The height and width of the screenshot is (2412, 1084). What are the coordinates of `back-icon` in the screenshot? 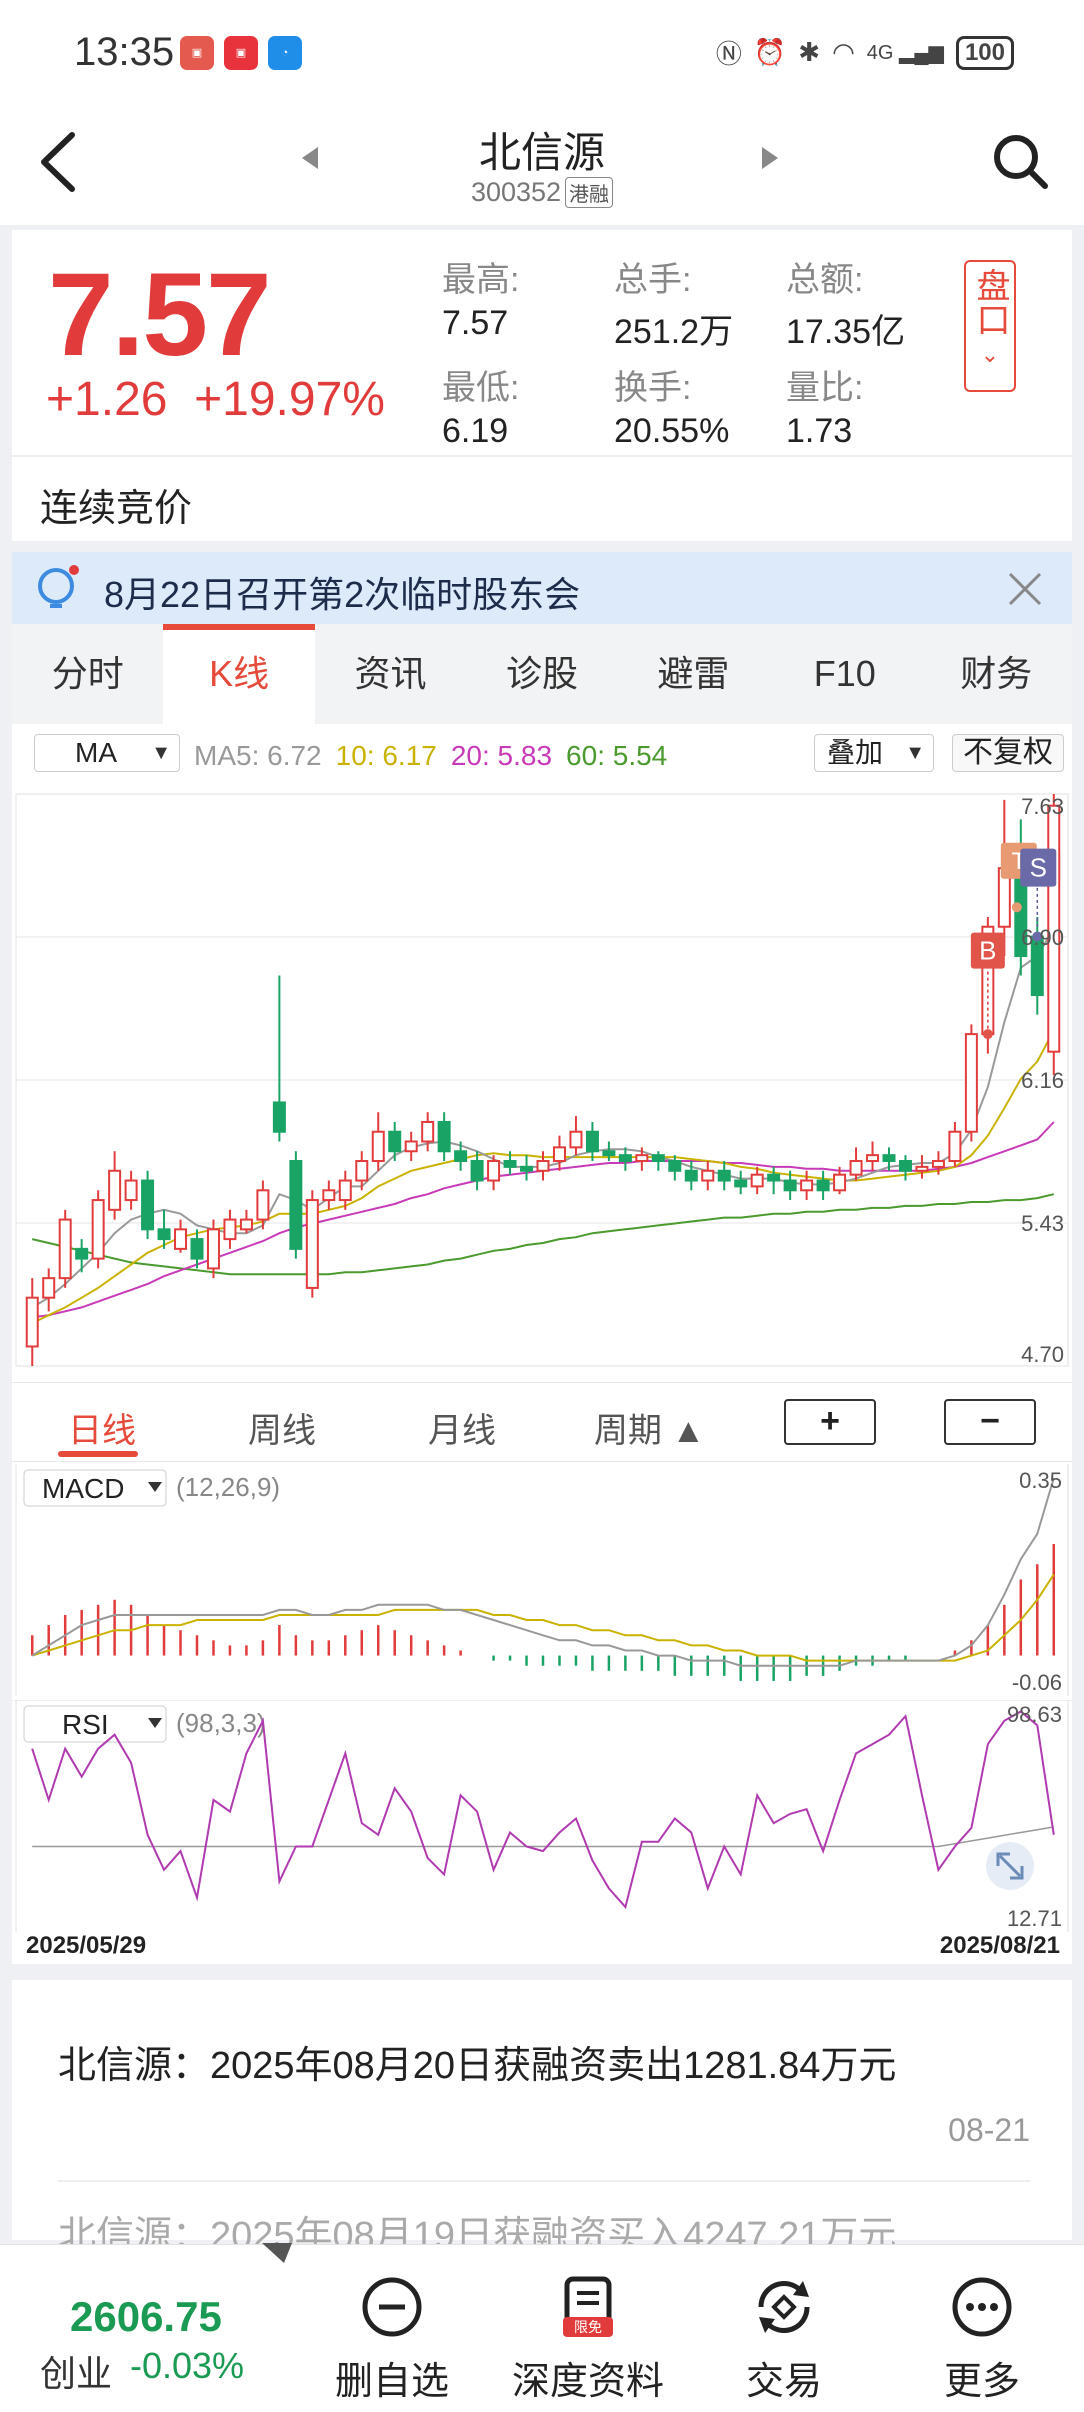 It's located at (60, 162).